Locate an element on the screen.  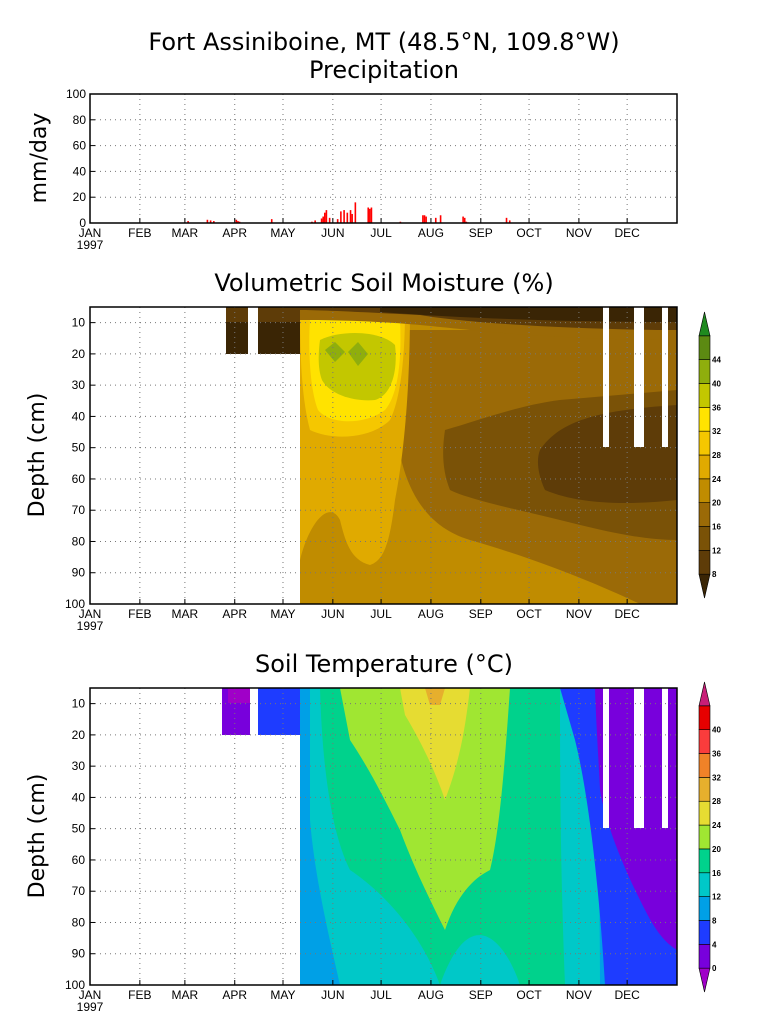
st-x-tick-label: OCT is located at coordinates (529, 995).